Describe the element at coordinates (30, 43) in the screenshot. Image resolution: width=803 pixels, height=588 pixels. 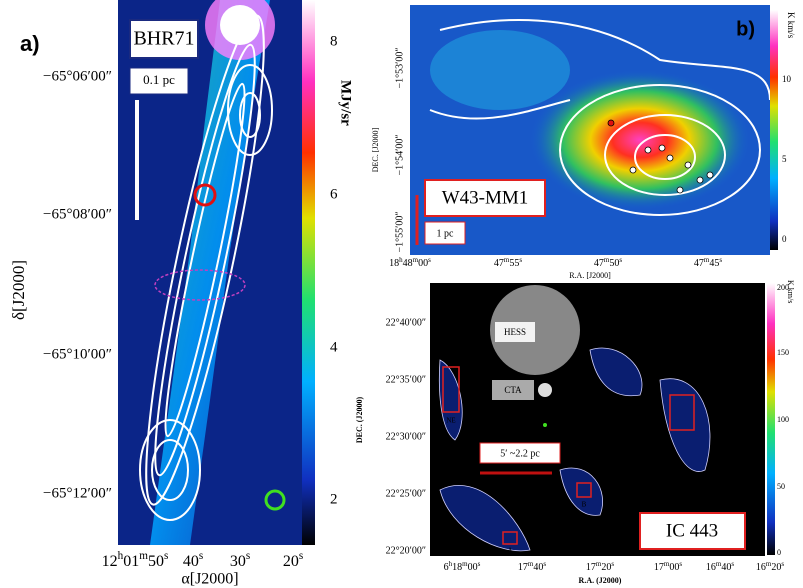
I see `panel-label: a)` at that location.